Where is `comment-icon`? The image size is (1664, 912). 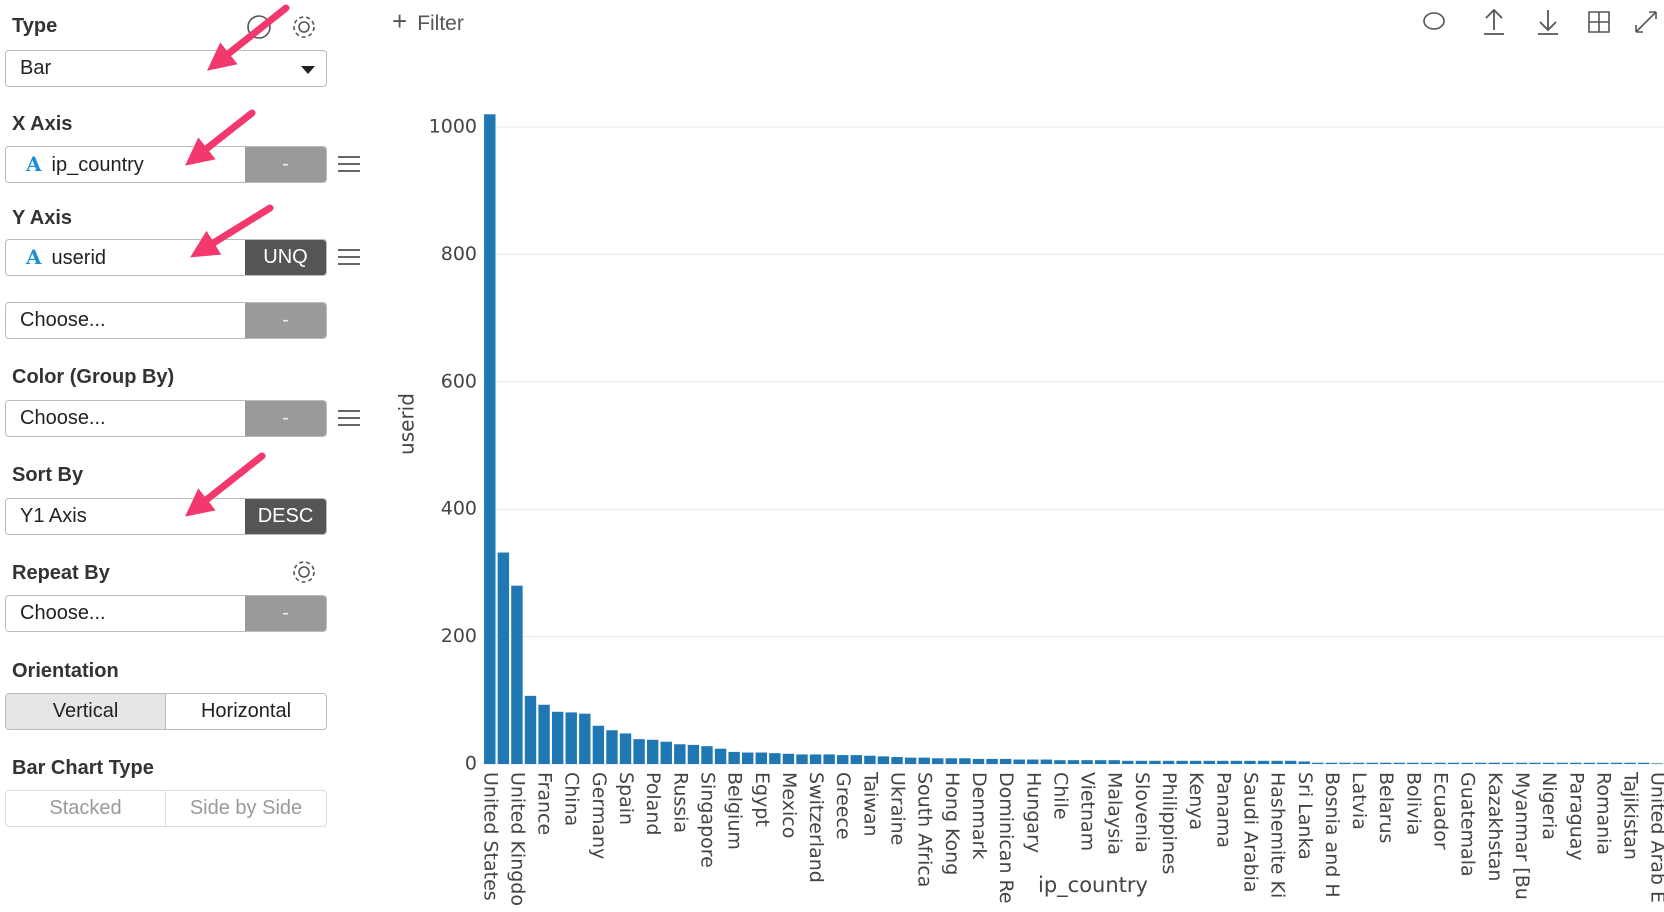 comment-icon is located at coordinates (1434, 21).